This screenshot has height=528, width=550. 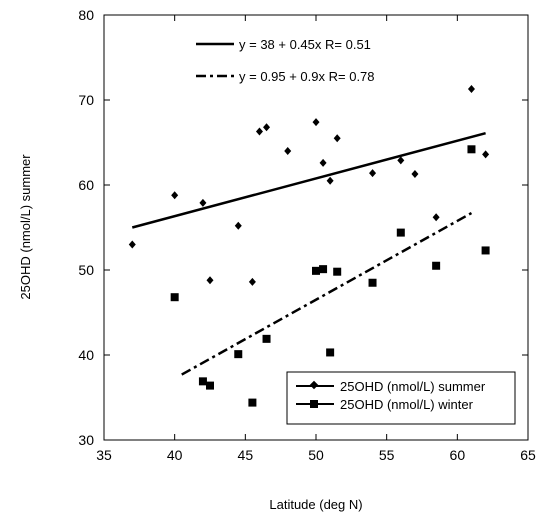 I want to click on x-tick-label: 40, so click(x=175, y=455).